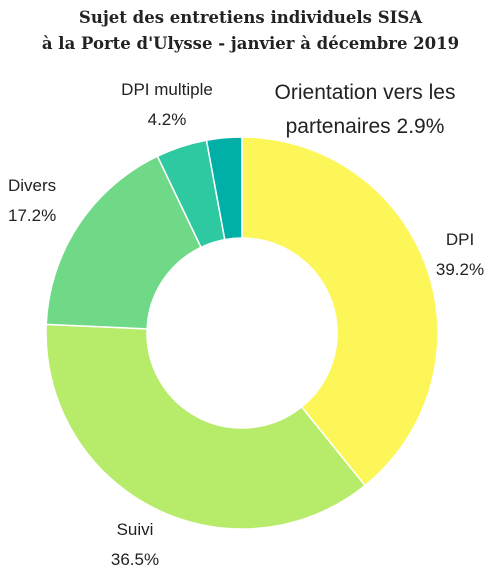  I want to click on category-label: Suivi, so click(135, 529).